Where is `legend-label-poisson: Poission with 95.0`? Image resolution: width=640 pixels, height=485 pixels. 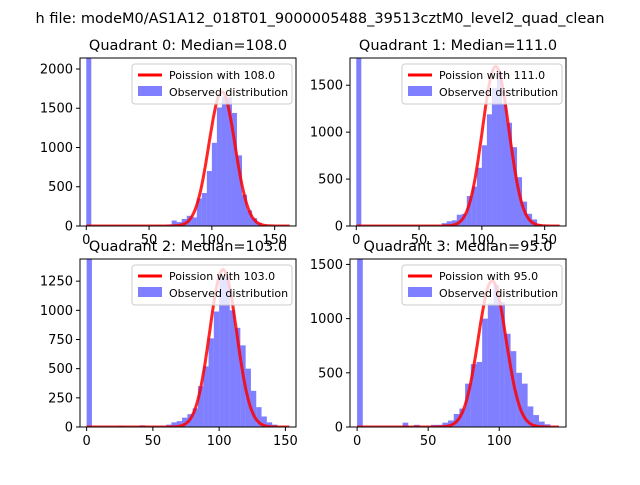
legend-label-poisson: Poission with 95.0 is located at coordinates (488, 276).